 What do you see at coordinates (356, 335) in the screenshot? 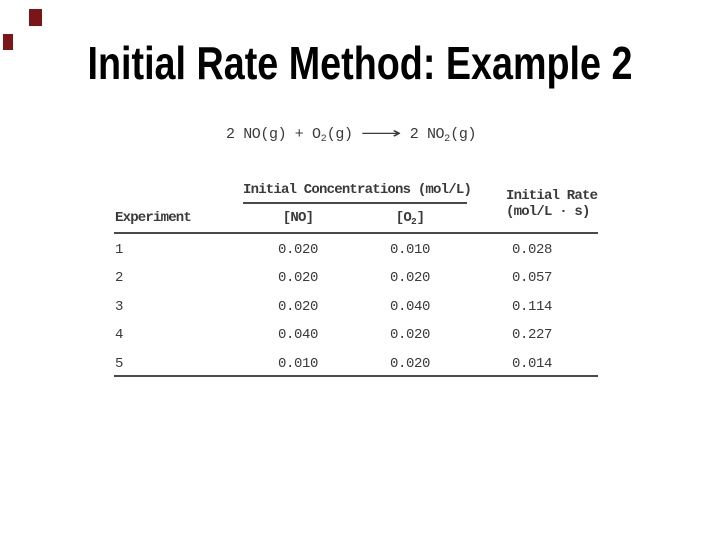
I see `table-row: 4 0.040 0.020 0.227` at bounding box center [356, 335].